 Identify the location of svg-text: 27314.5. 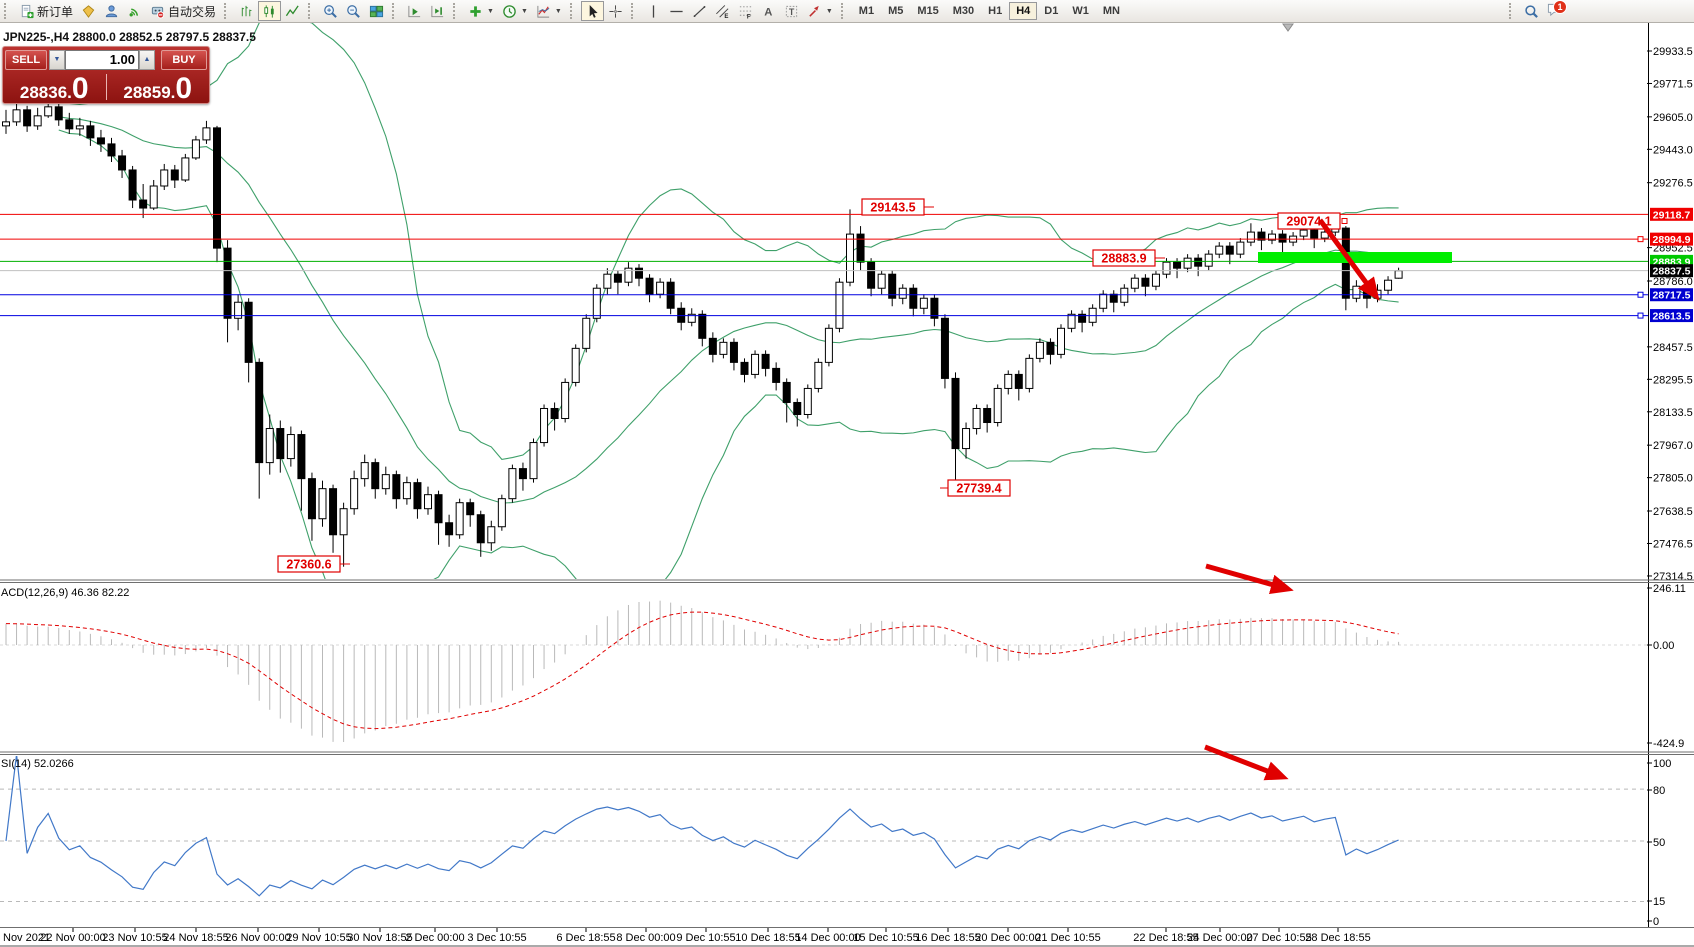
(1673, 577).